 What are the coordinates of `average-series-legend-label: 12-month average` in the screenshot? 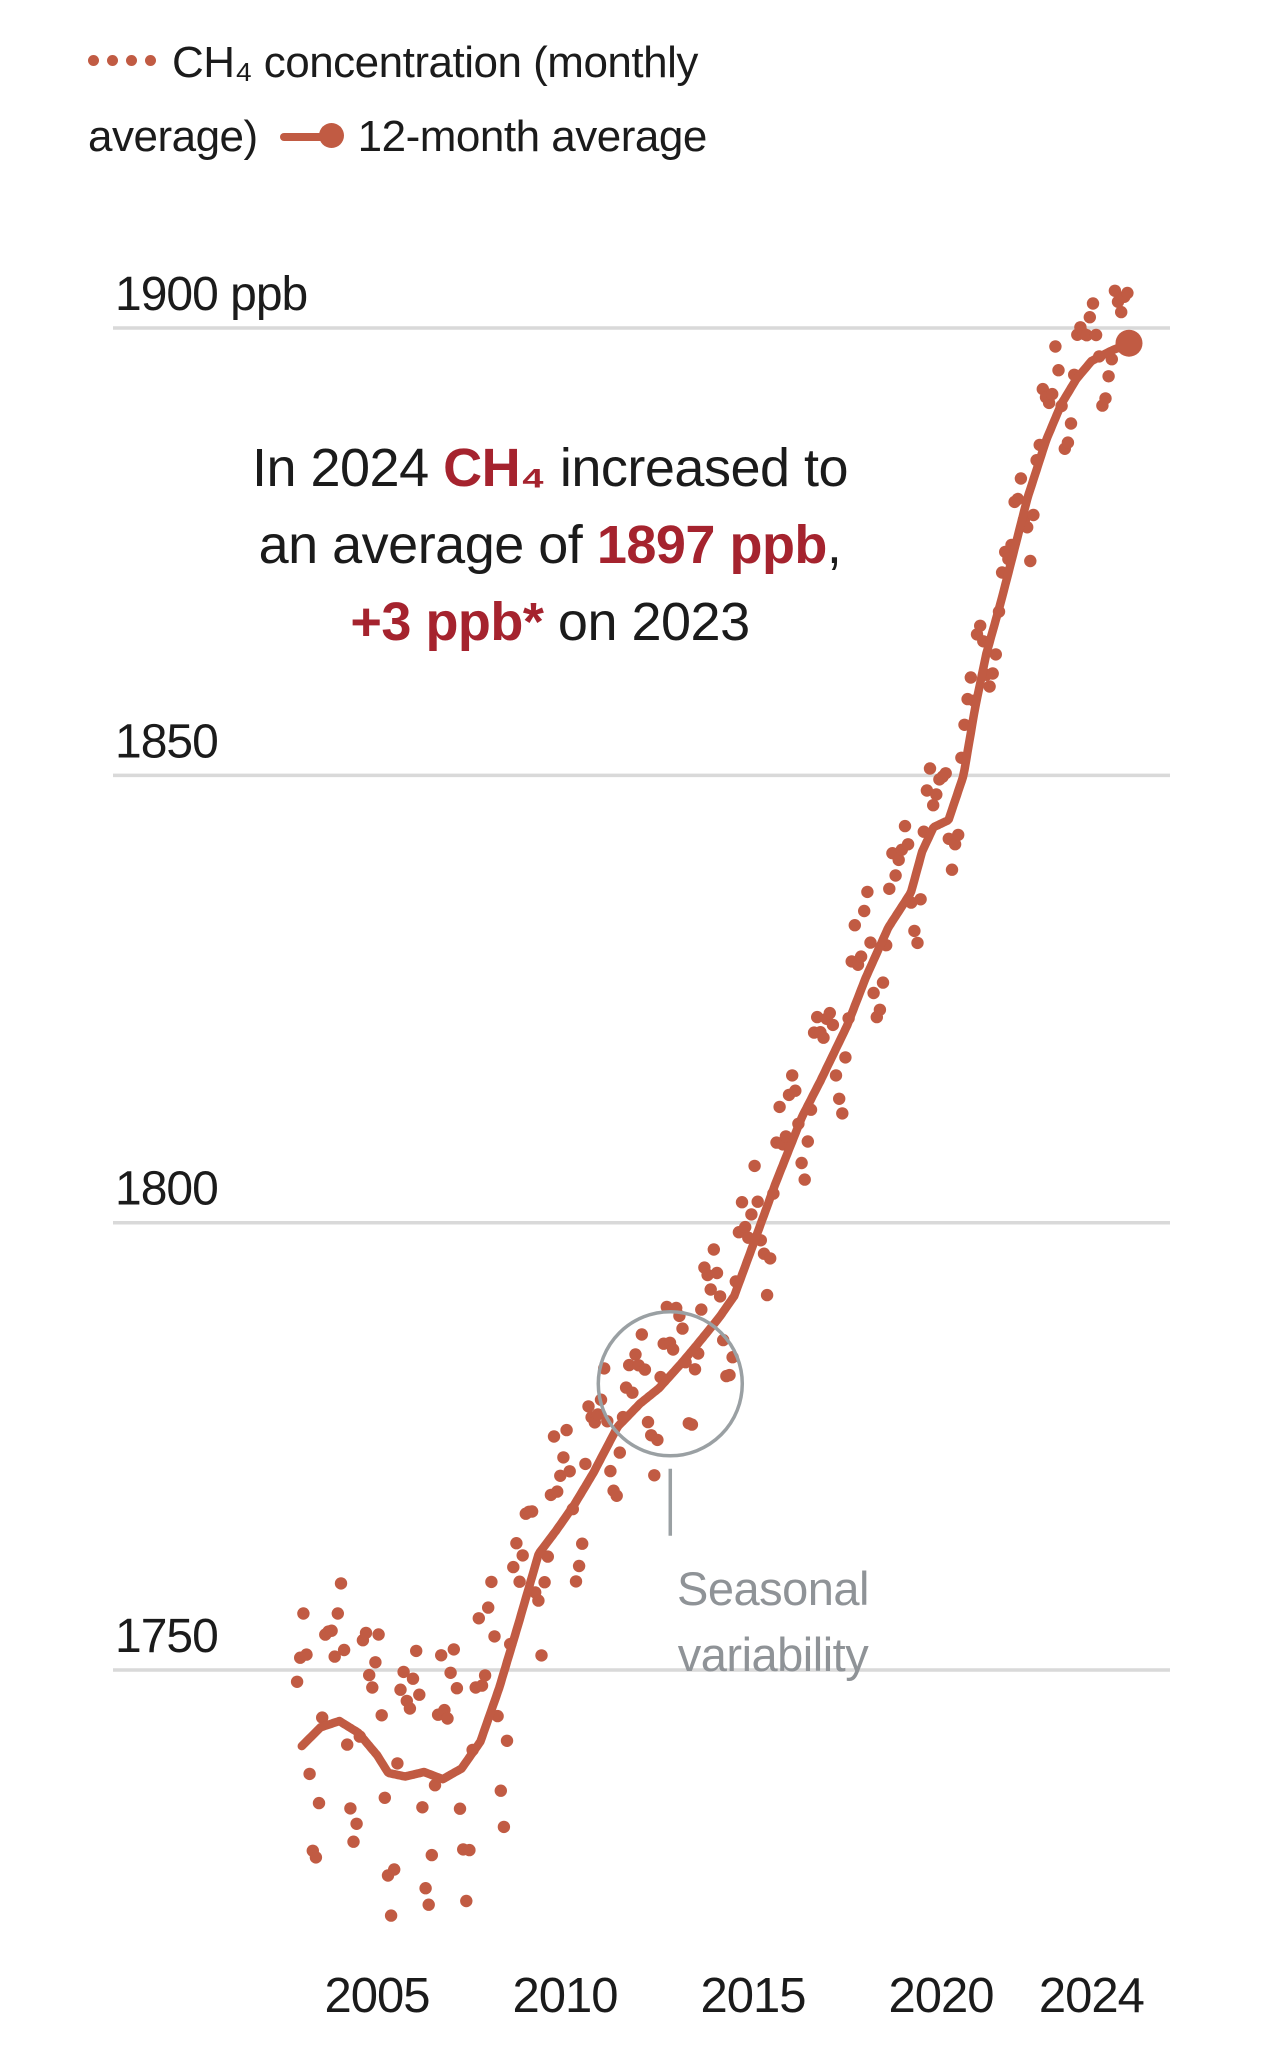 It's located at (532, 136).